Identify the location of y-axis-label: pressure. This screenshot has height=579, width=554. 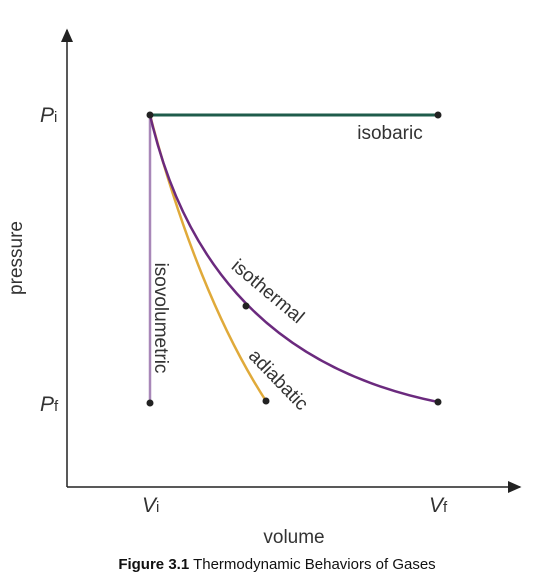
(16, 258).